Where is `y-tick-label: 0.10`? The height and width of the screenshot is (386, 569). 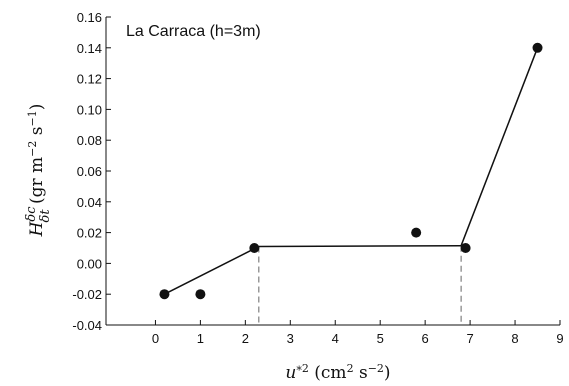 y-tick-label: 0.10 is located at coordinates (89, 109).